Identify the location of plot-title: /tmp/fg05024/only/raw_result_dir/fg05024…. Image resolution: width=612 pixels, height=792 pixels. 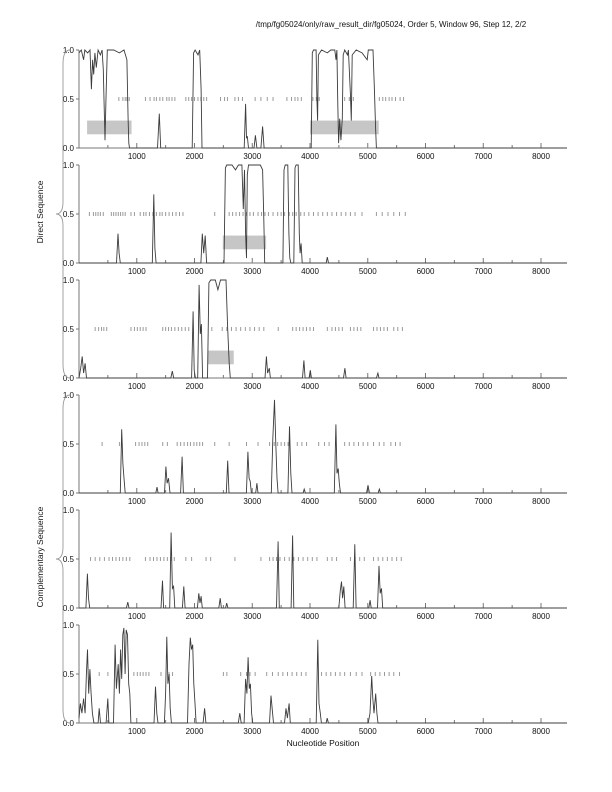
(391, 24).